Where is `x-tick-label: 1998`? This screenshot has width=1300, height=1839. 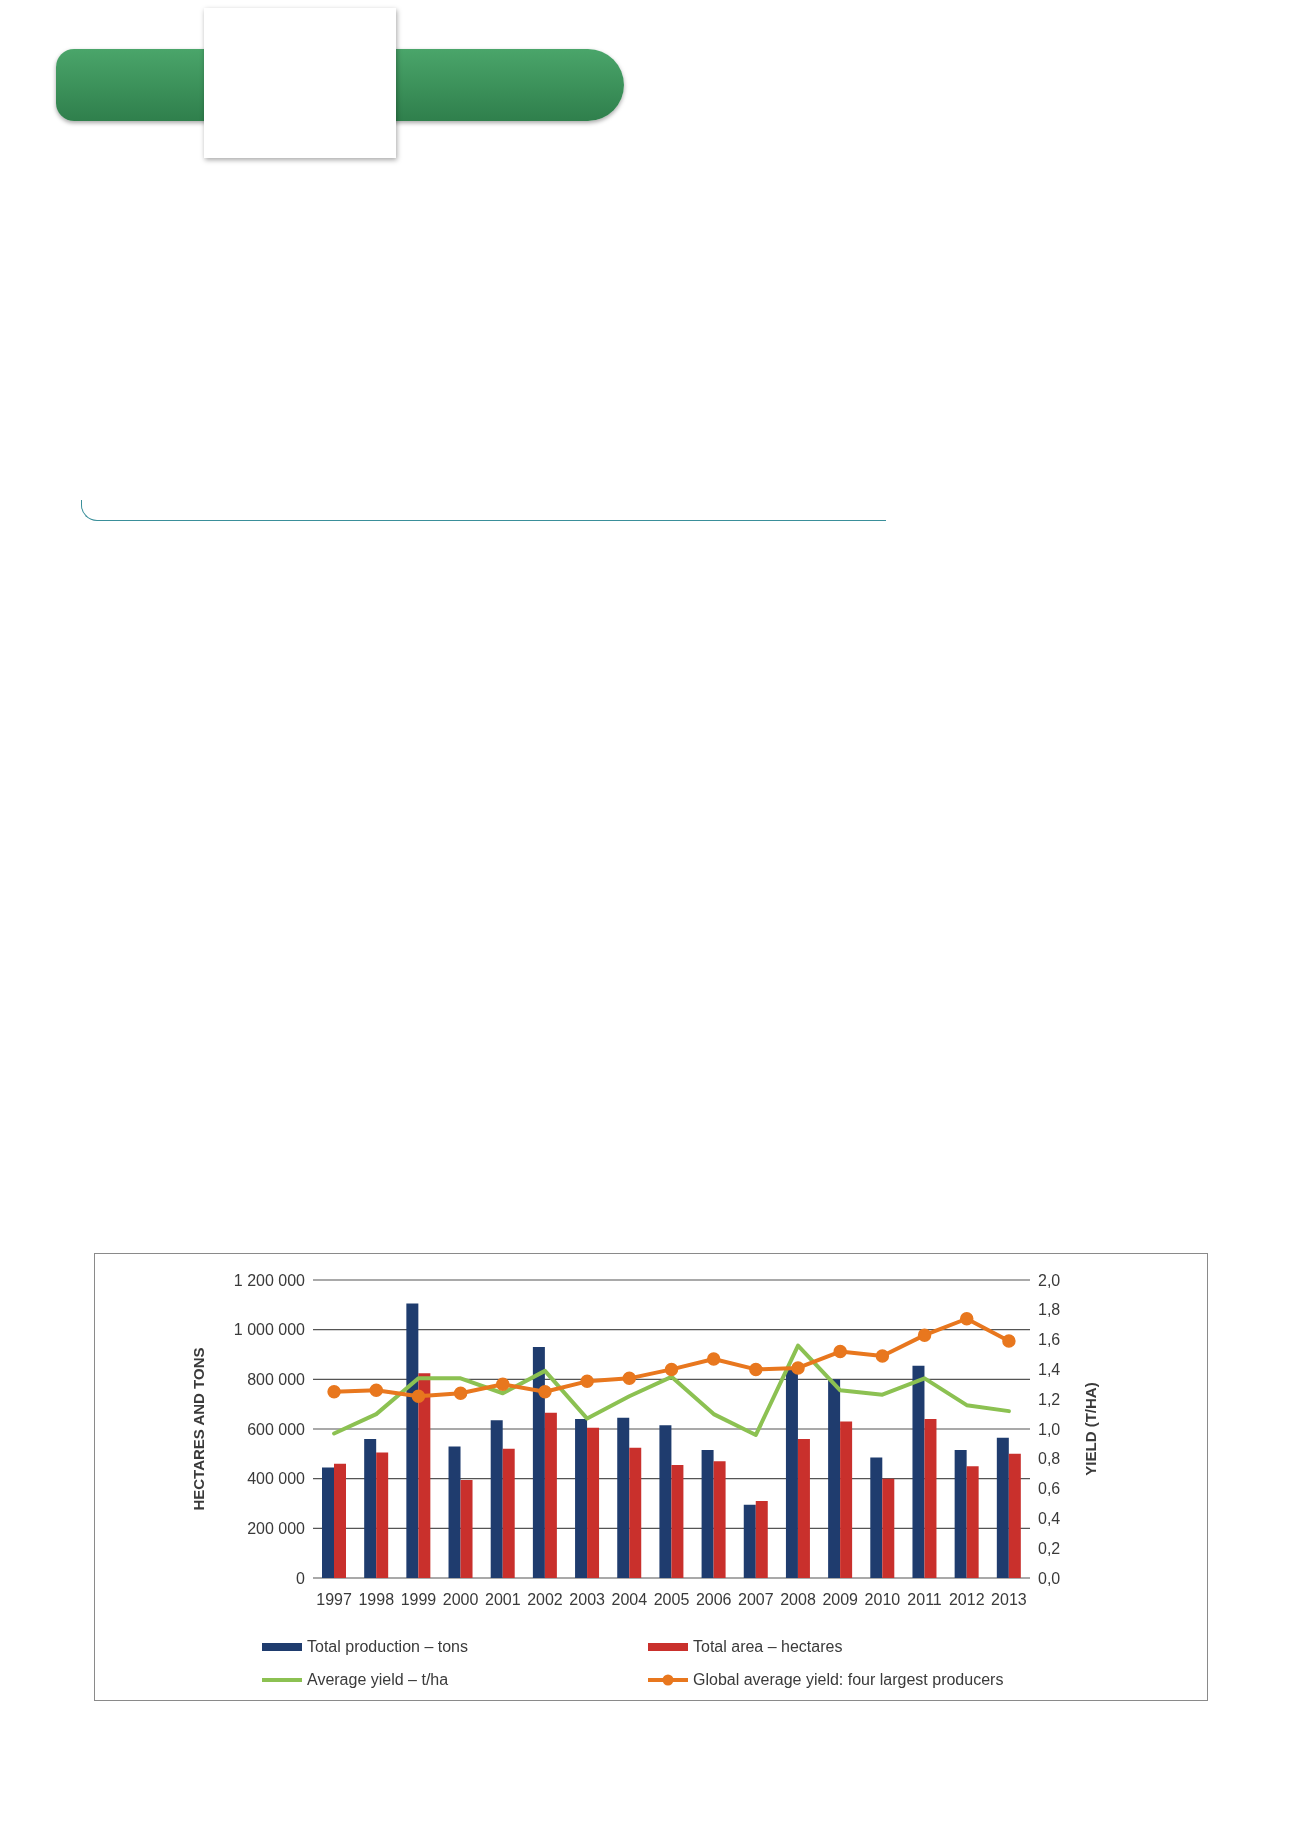 x-tick-label: 1998 is located at coordinates (376, 1600).